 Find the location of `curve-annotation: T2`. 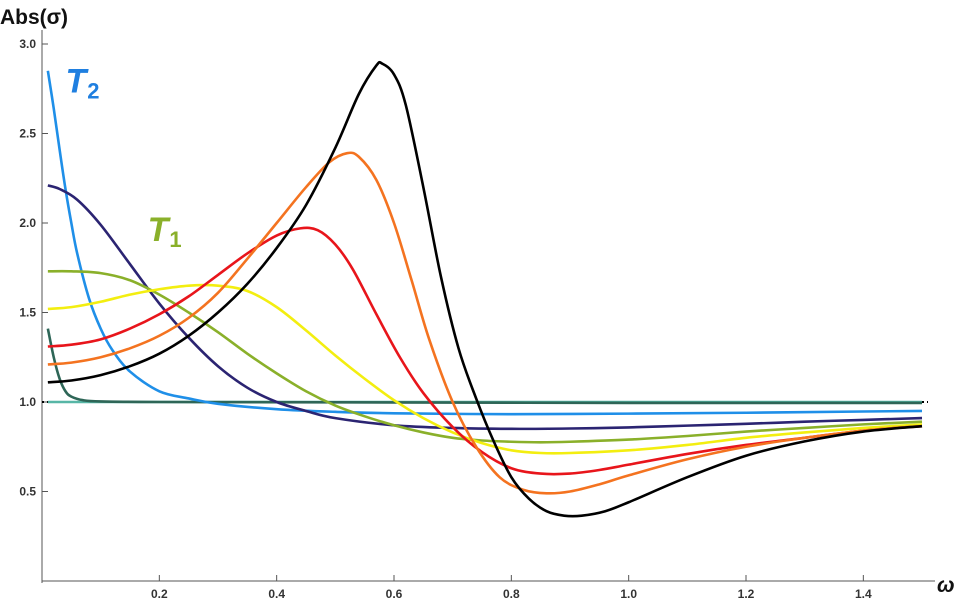

curve-annotation: T2 is located at coordinates (82, 82).